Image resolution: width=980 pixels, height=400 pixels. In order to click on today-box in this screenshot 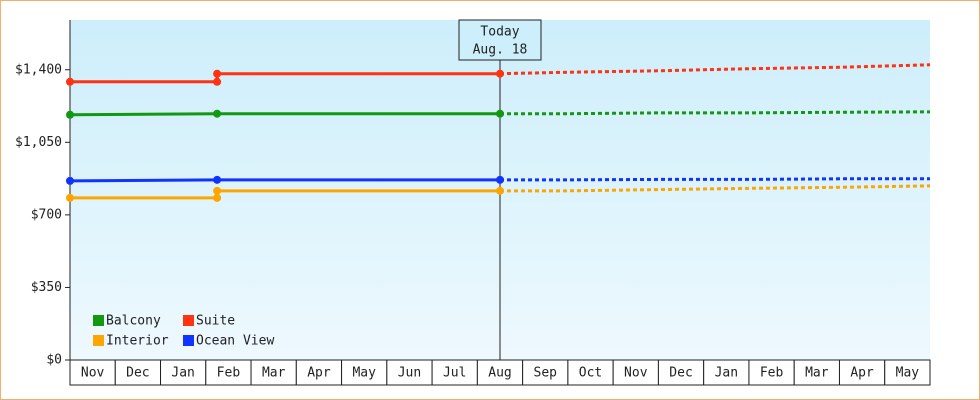, I will do `click(500, 40)`.